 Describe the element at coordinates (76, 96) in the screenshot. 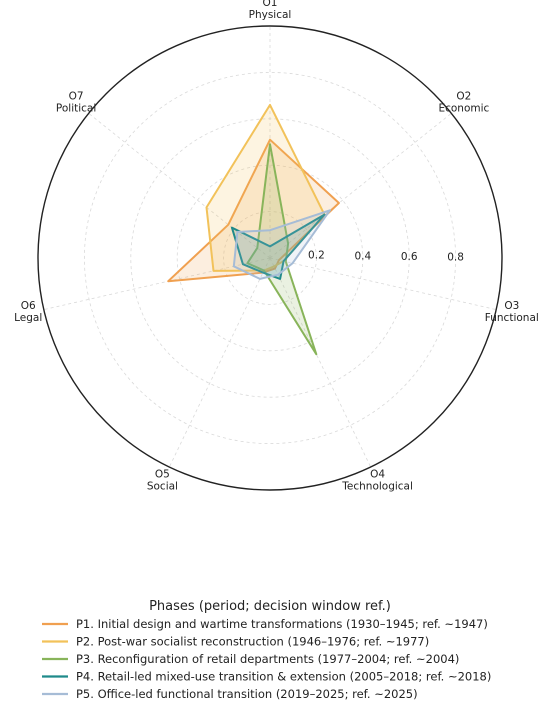

I see `axis-code: O7` at that location.